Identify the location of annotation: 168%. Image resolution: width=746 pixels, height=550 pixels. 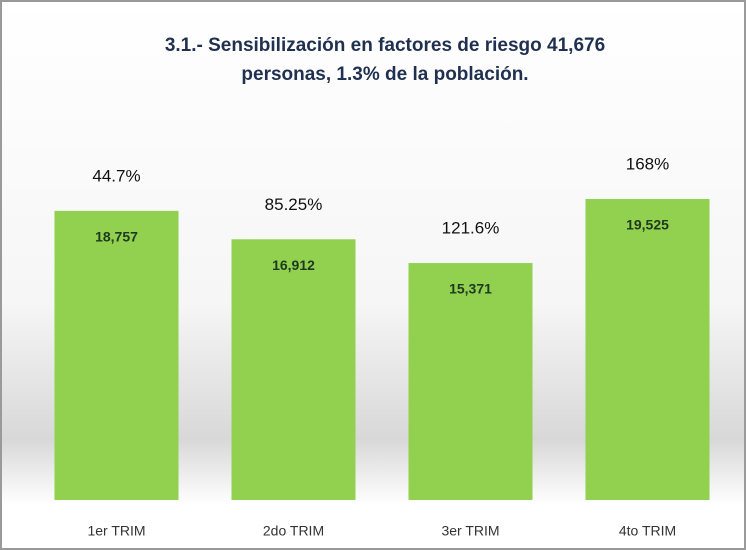
(647, 163).